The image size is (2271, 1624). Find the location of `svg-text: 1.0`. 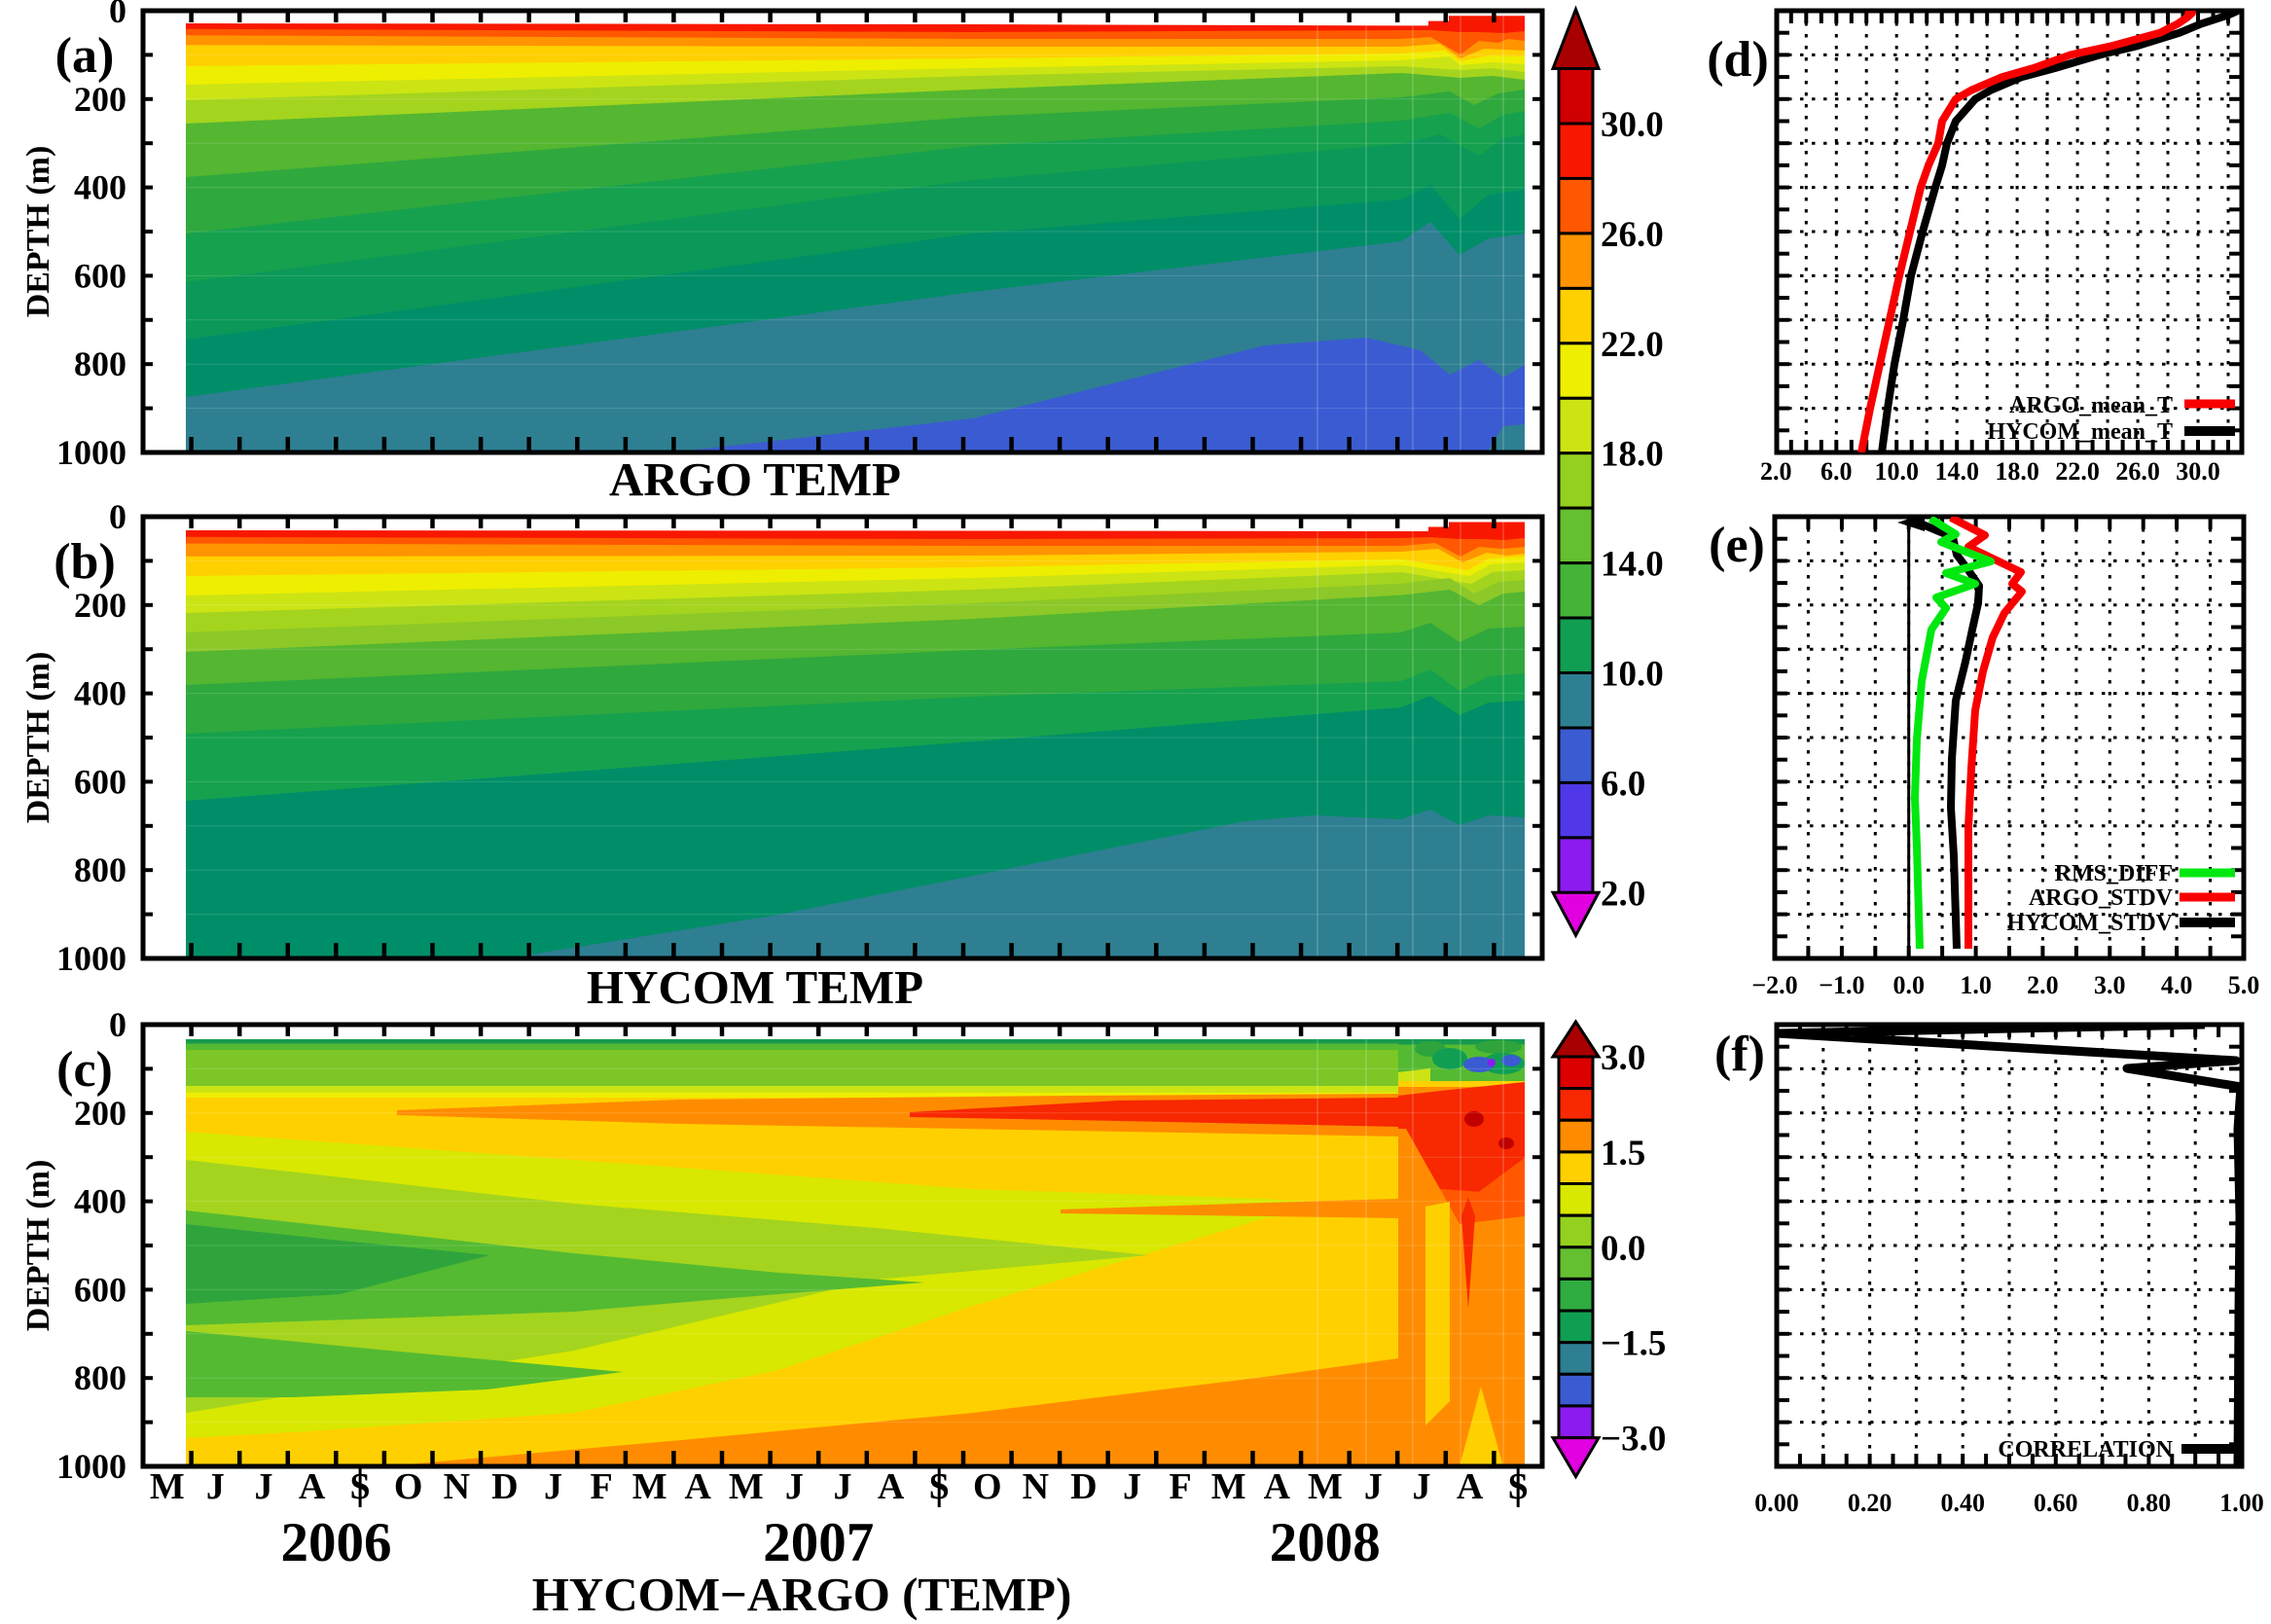

svg-text: 1.0 is located at coordinates (1976, 985).